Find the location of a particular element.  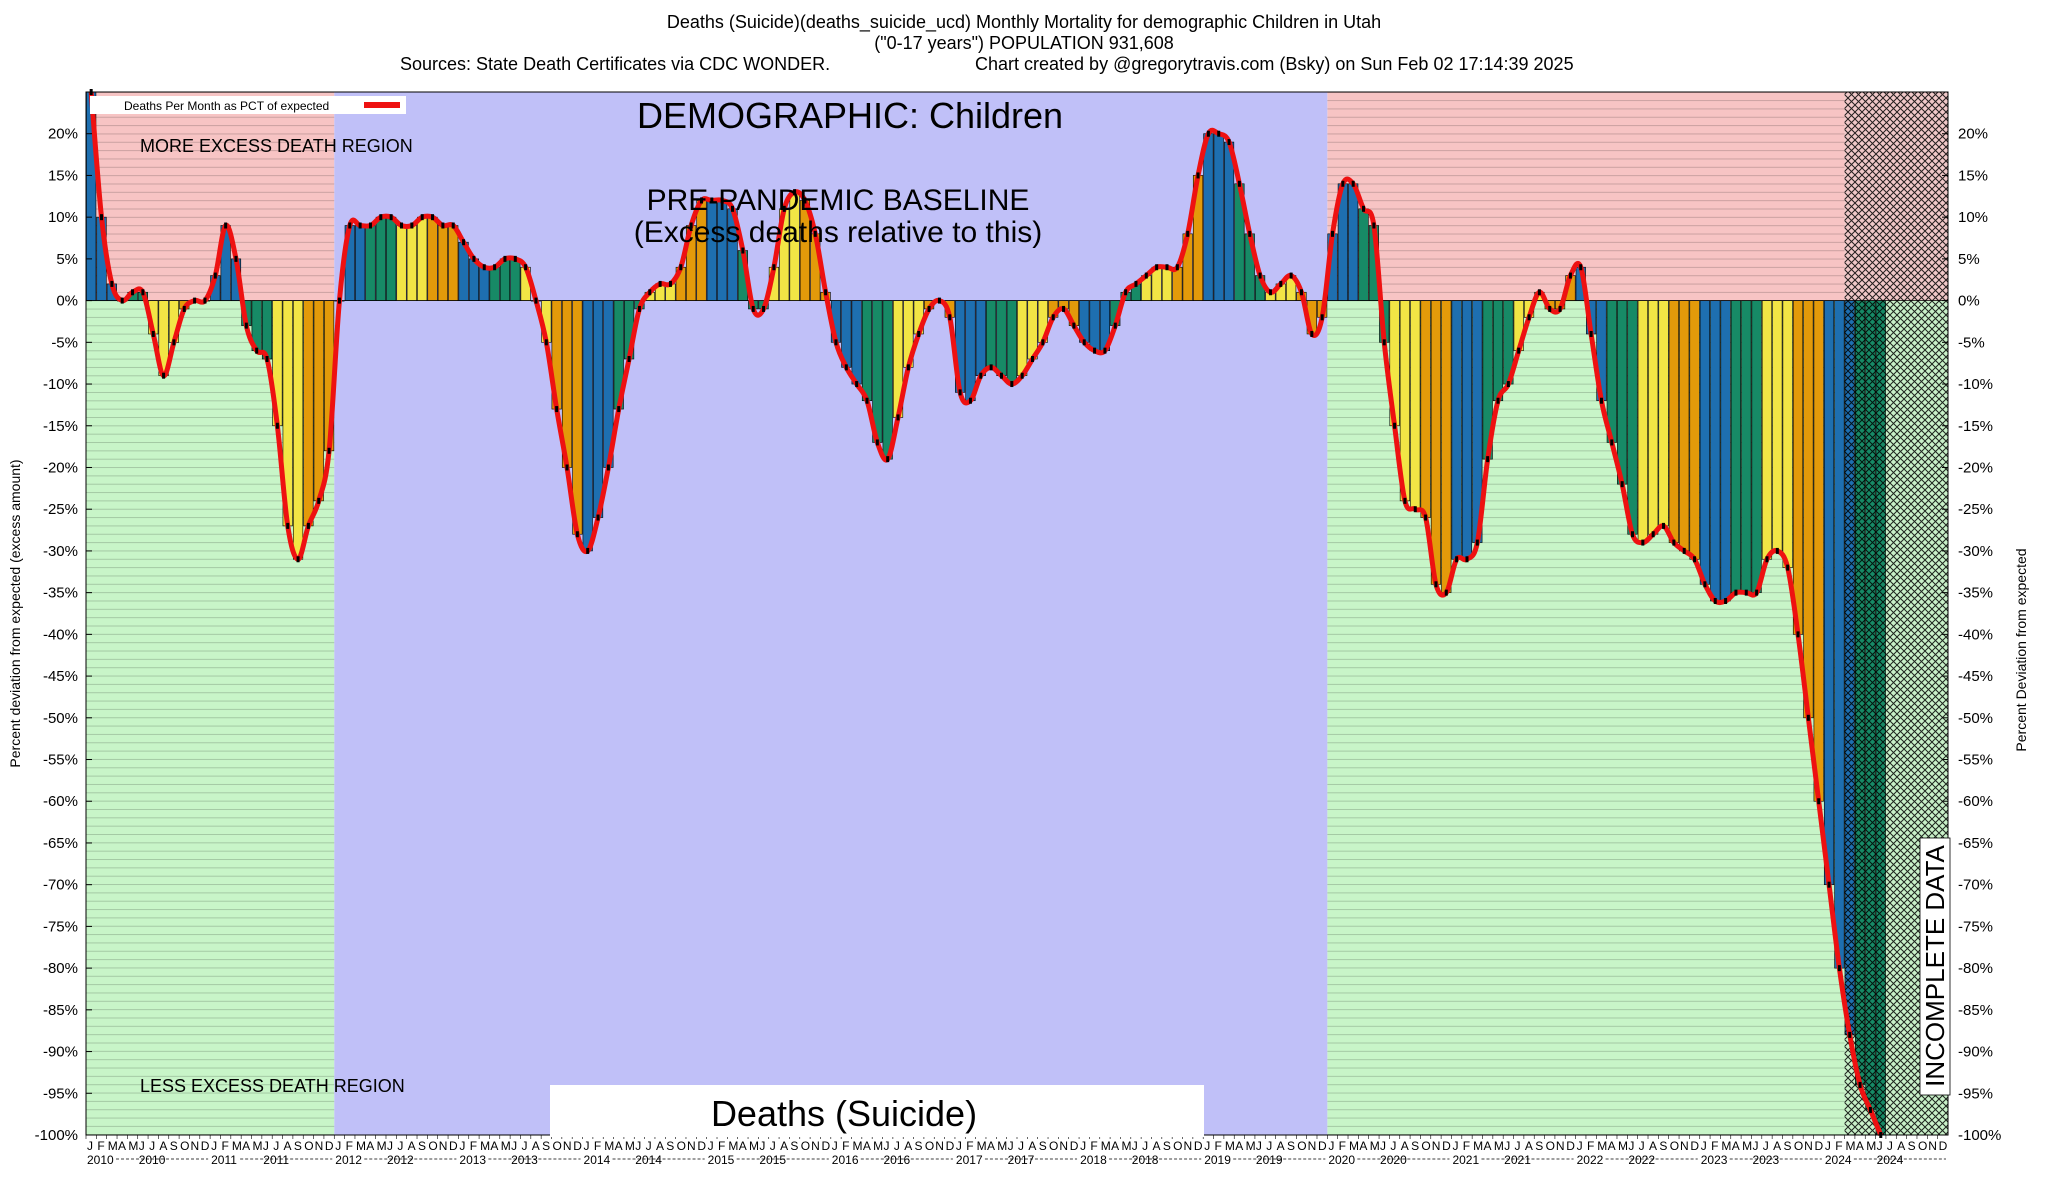

y-tick-label-left: -100% is located at coordinates (56, 1135).